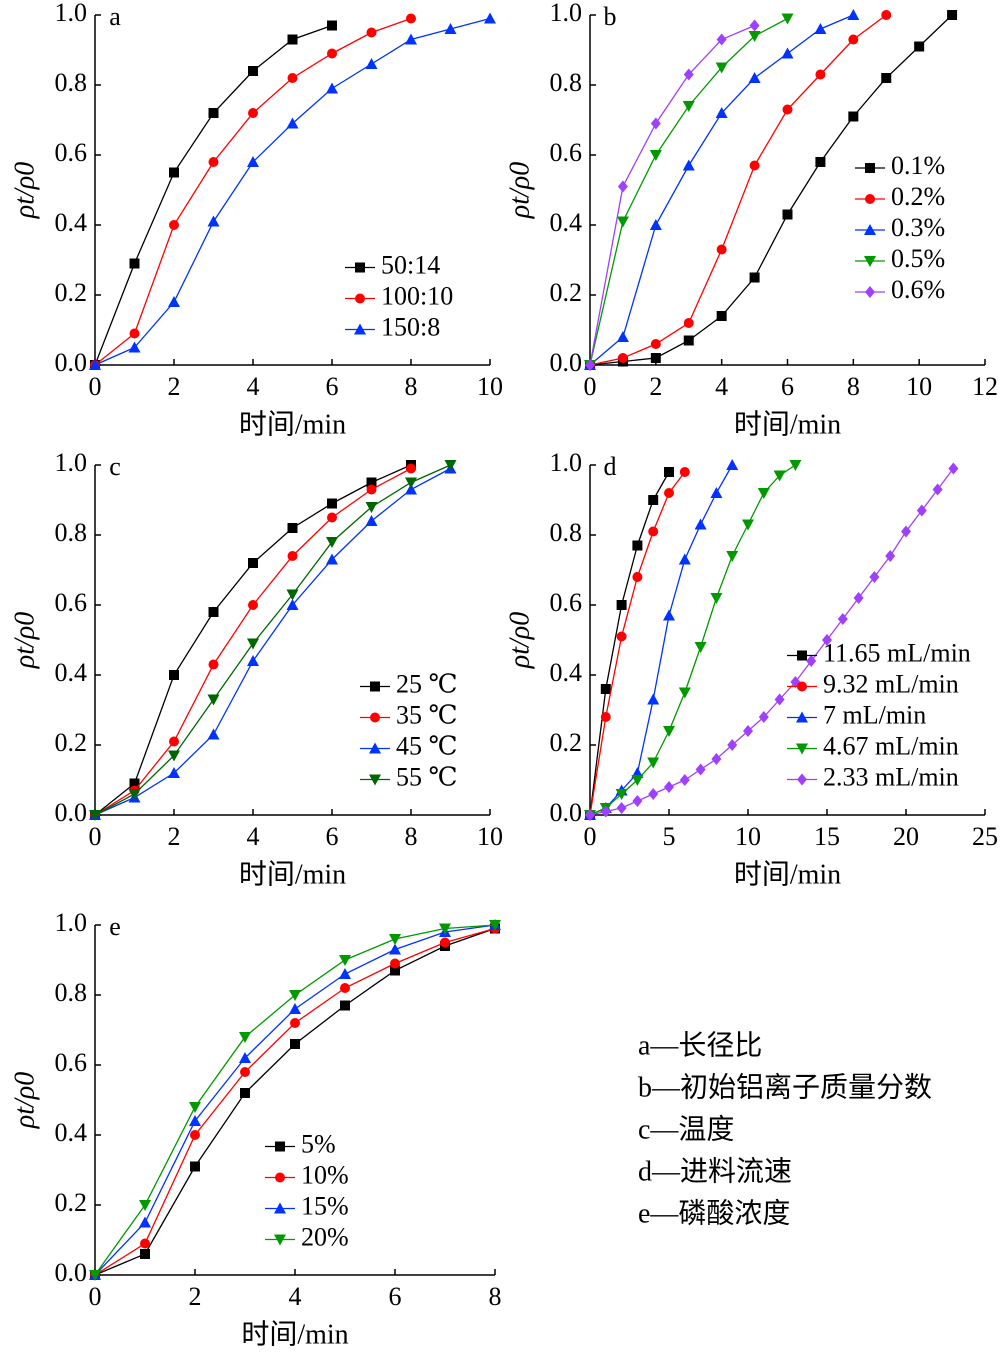 The height and width of the screenshot is (1362, 1000). I want to click on y-axis-label: ρt/ρ0, so click(519, 640).